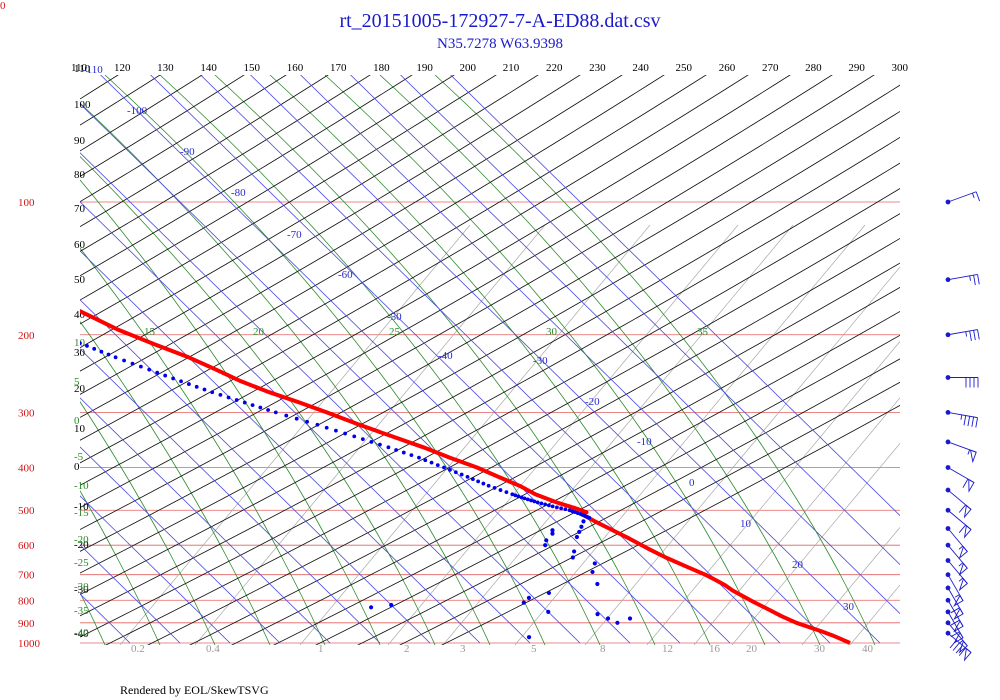 The height and width of the screenshot is (700, 1000). I want to click on theta-label: 180, so click(381, 68).